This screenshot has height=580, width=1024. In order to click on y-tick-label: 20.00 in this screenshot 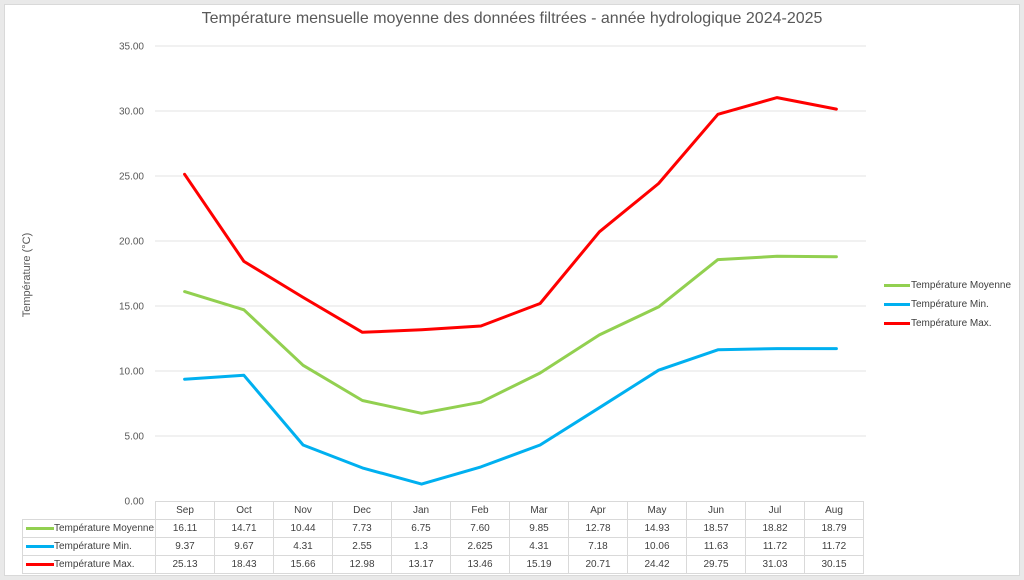, I will do `click(131, 242)`.